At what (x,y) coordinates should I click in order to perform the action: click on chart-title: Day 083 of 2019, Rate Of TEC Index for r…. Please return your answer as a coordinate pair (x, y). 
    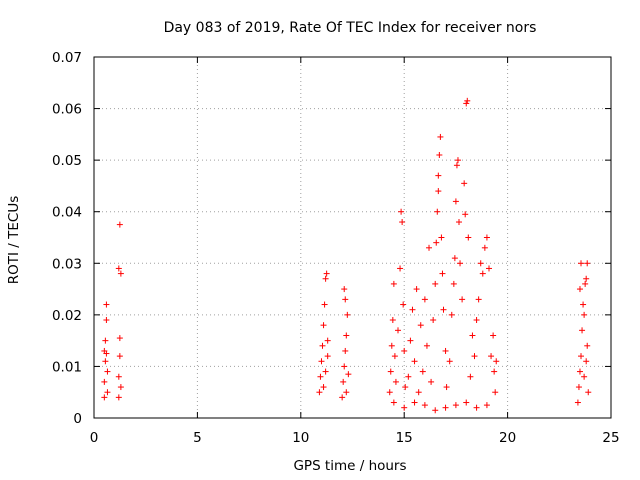
    Looking at the image, I should click on (350, 28).